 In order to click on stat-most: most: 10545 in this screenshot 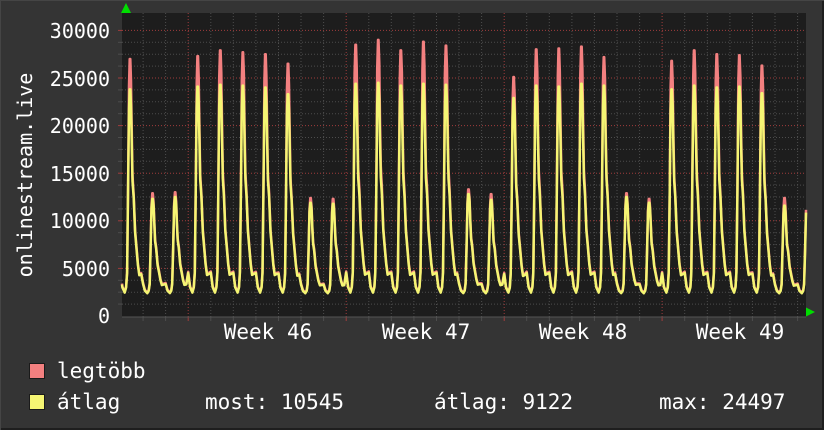, I will do `click(275, 402)`.